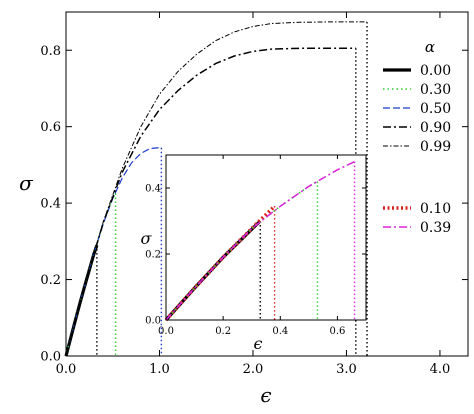 The height and width of the screenshot is (414, 474). I want to click on main-y-axis-label: σ, so click(26, 183).